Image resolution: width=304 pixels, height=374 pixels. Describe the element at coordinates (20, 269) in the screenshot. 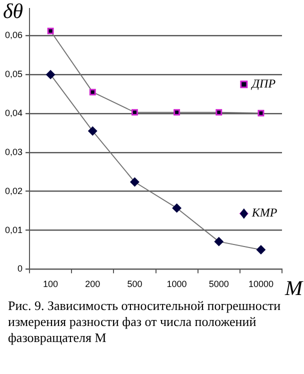

I see `y-tick-label: 0` at that location.